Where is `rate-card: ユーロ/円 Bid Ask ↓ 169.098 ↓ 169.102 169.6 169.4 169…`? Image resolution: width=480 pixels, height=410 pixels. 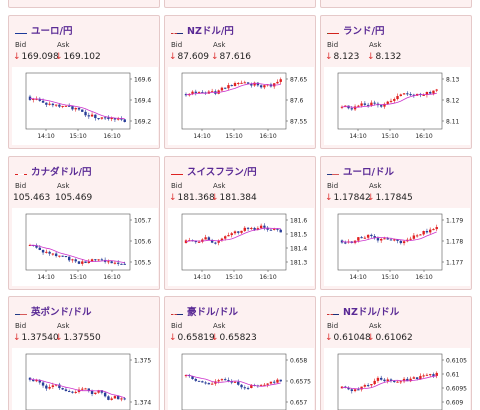
rate-card: ユーロ/円 Bid Ask ↓ 169.098 ↓ 169.102 169.6 169.4 169… is located at coordinates (84, 82).